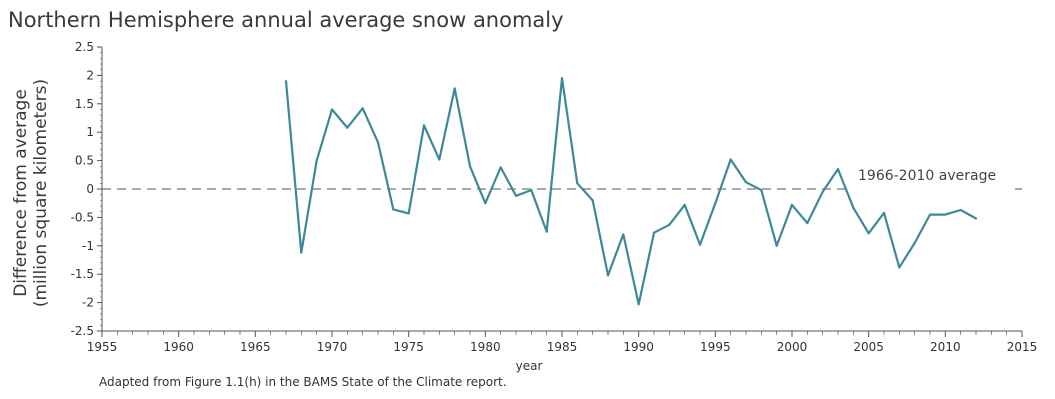  Describe the element at coordinates (84, 104) in the screenshot. I see `y-tick-label: 1.5` at that location.